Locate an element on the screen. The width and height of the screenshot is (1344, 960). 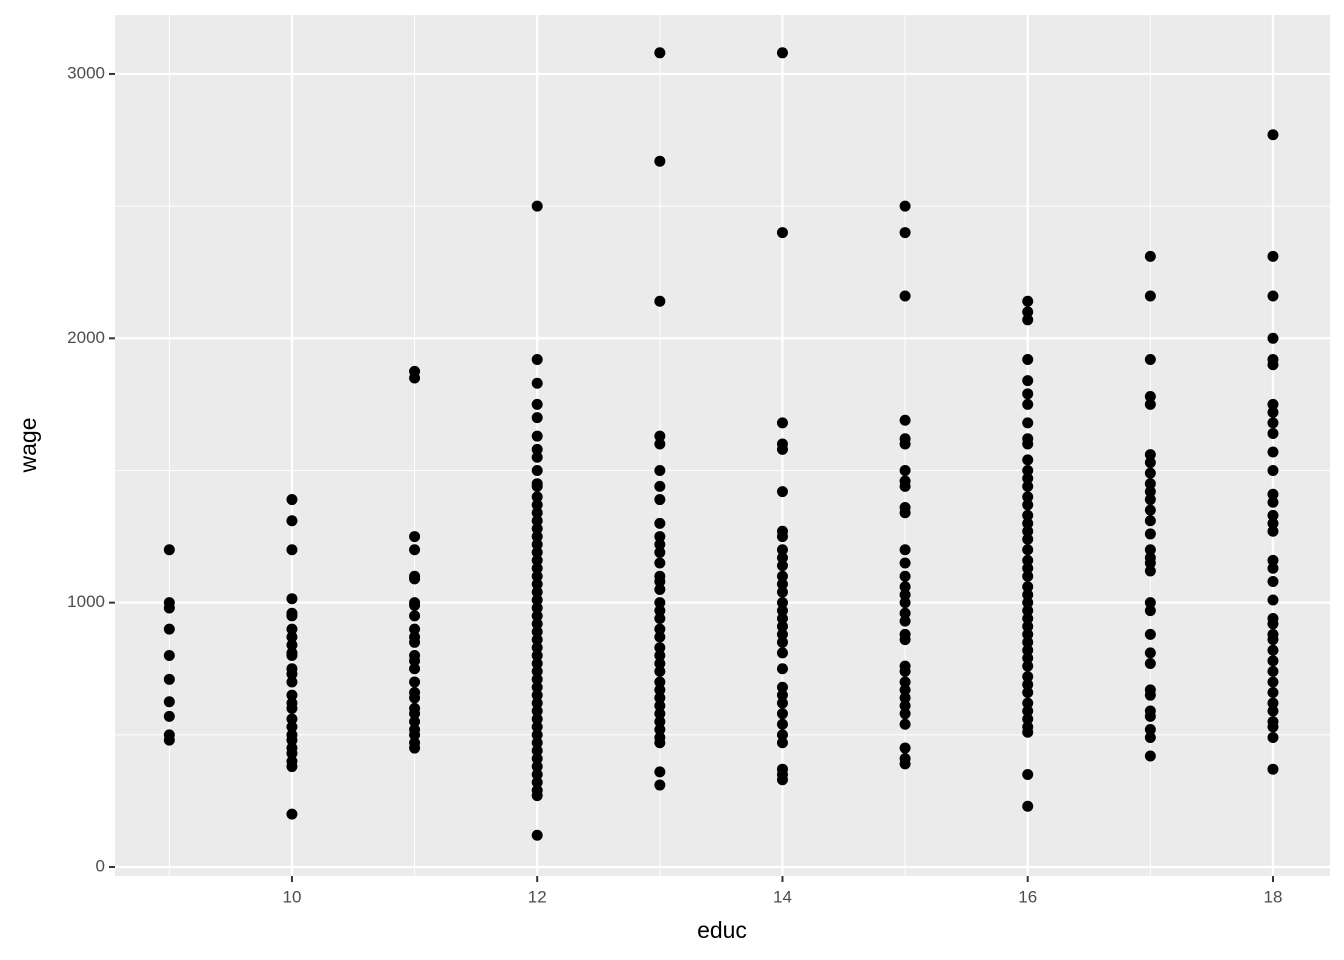
x-axis-title: educ is located at coordinates (722, 930).